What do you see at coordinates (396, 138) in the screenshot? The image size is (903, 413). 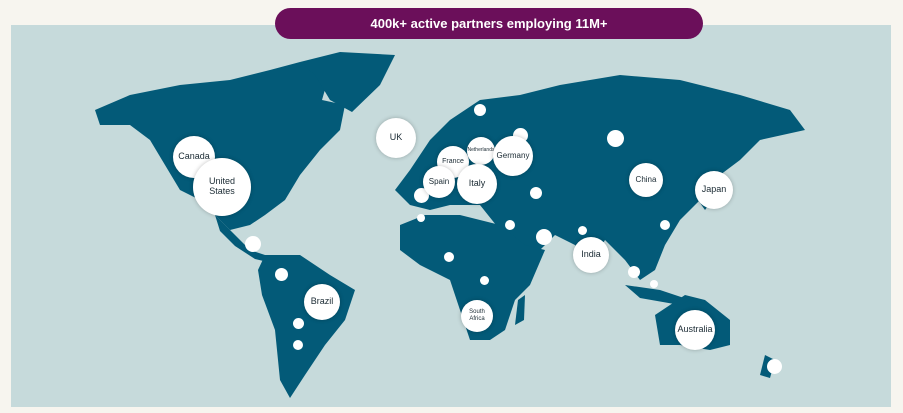 I see `country-bubble: UK` at bounding box center [396, 138].